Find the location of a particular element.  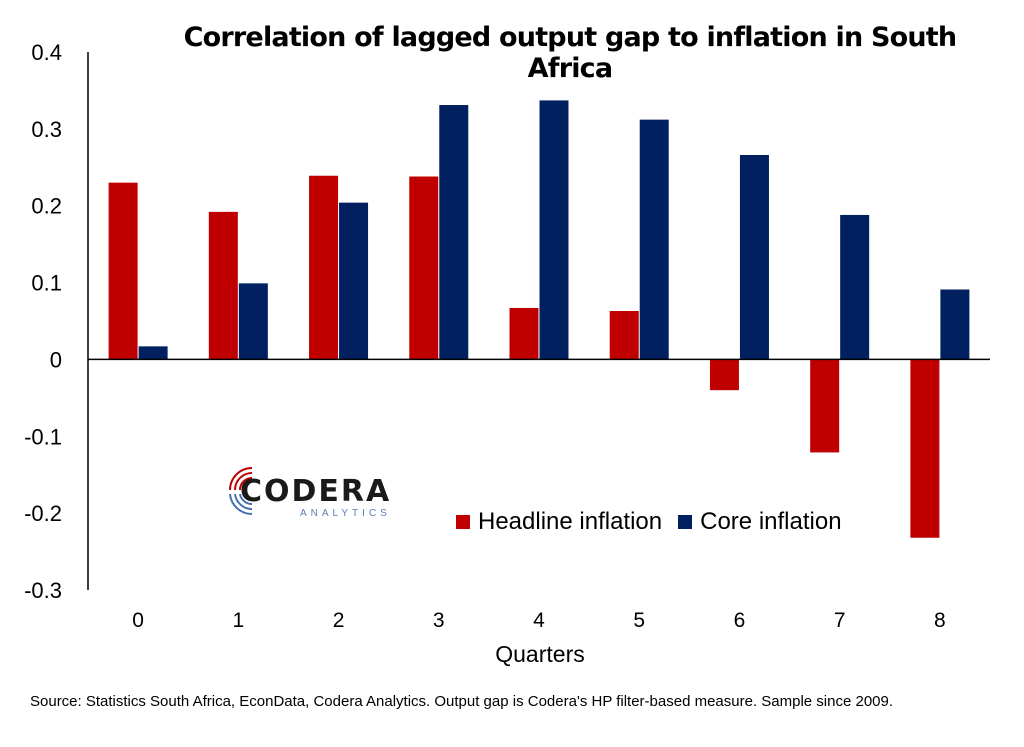

y-tick-label: 0.1 is located at coordinates (46, 283).